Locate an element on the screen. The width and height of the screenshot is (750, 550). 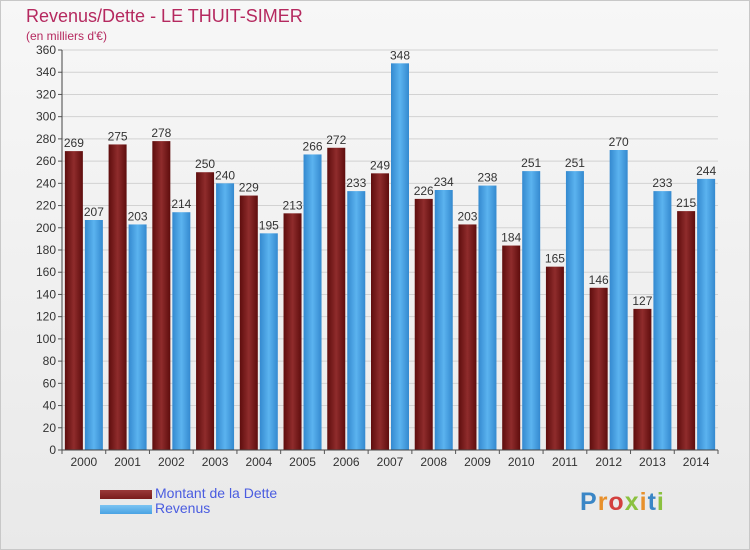
data-label: 240 is located at coordinates (225, 175).